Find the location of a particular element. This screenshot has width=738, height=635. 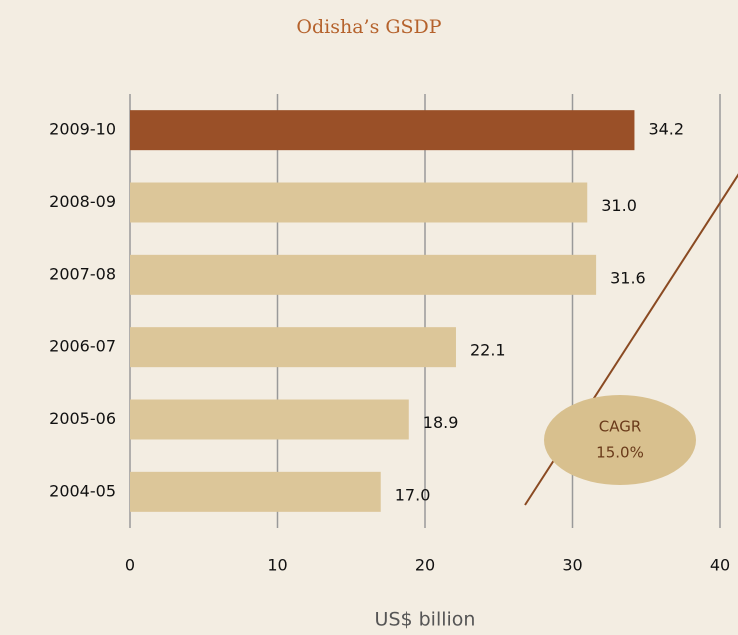

x-tick-label: 0 is located at coordinates (130, 565).